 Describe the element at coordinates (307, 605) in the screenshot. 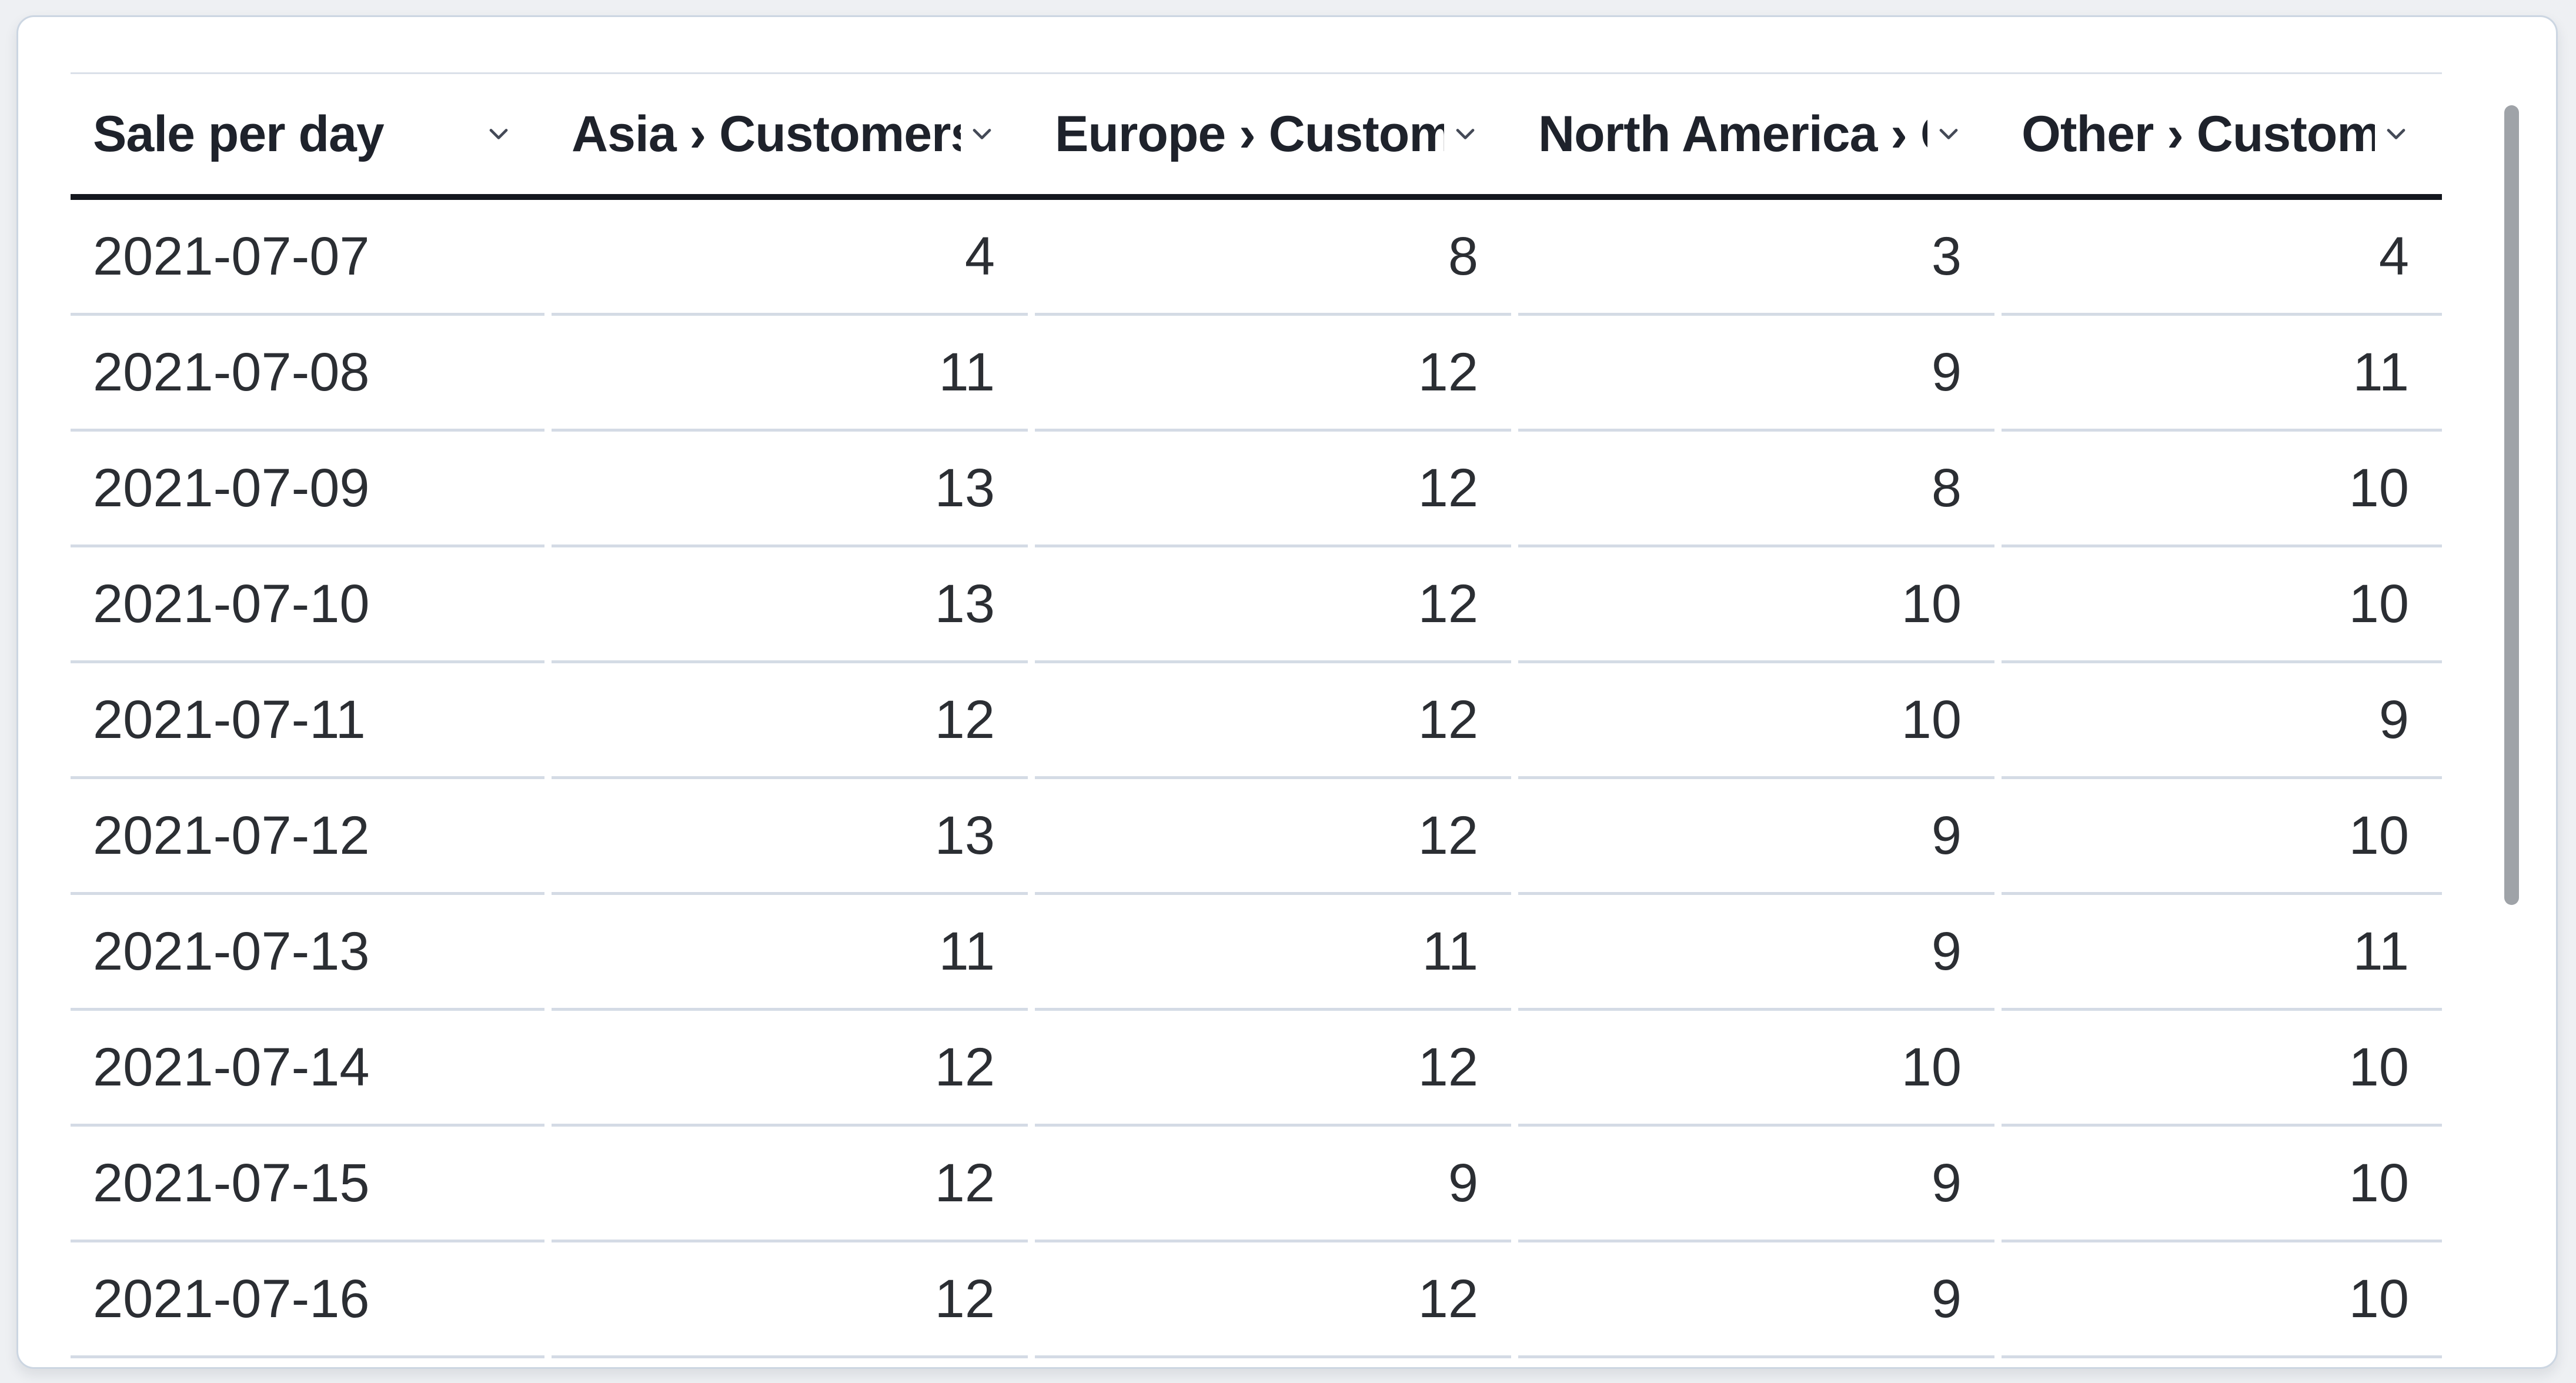

I see `date-cell: 2021-07-10` at that location.